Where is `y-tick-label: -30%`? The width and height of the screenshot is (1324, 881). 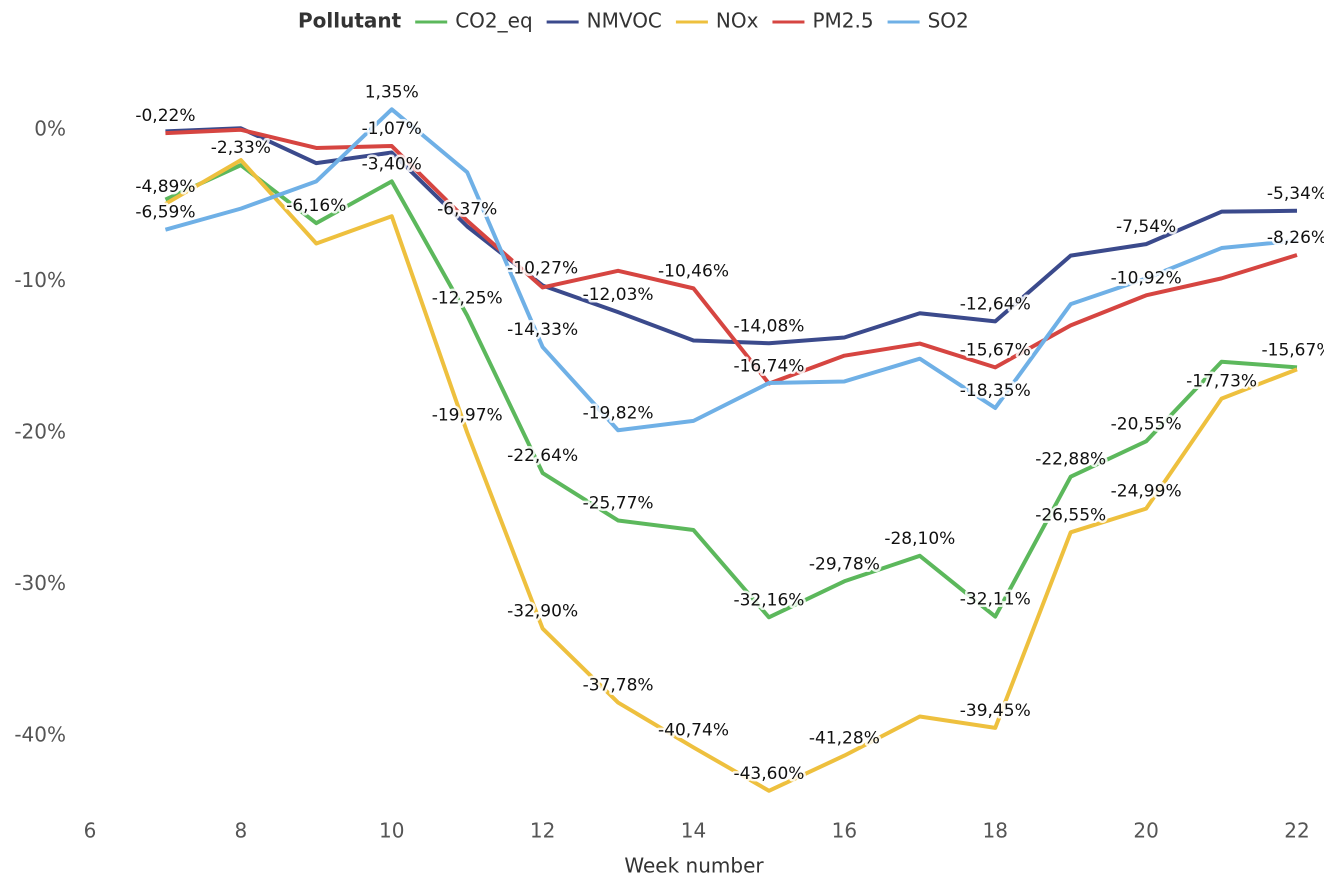
y-tick-label: -30% is located at coordinates (40, 583).